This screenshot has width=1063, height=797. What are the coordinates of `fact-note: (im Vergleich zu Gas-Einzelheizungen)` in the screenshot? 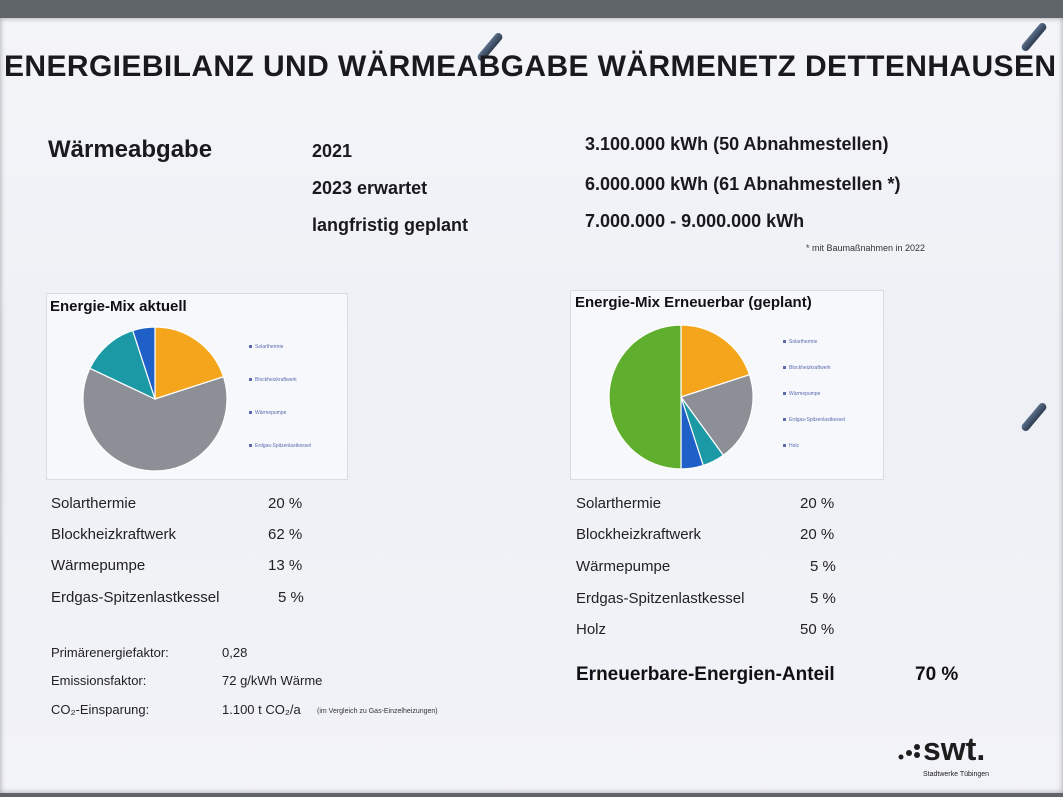 It's located at (377, 711).